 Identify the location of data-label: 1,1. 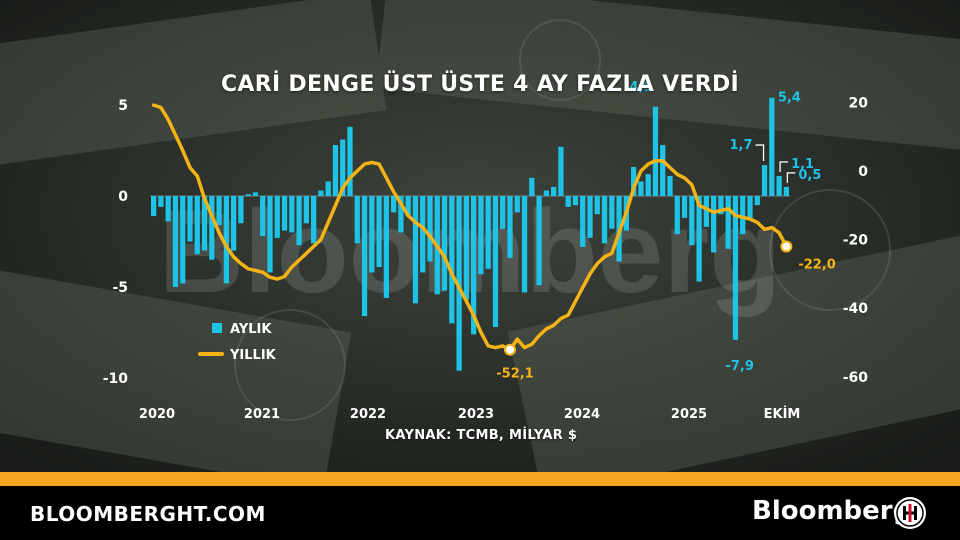
(802, 164).